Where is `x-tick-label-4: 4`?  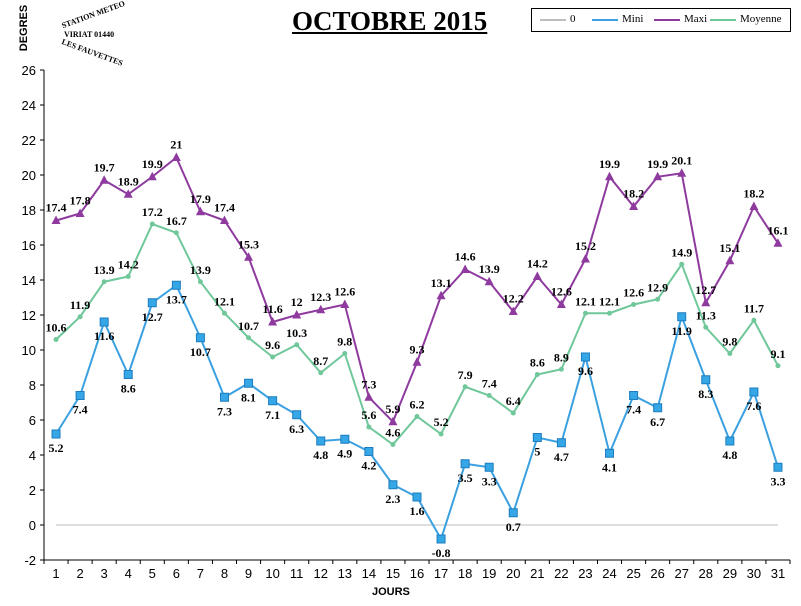 x-tick-label-4: 4 is located at coordinates (128, 573).